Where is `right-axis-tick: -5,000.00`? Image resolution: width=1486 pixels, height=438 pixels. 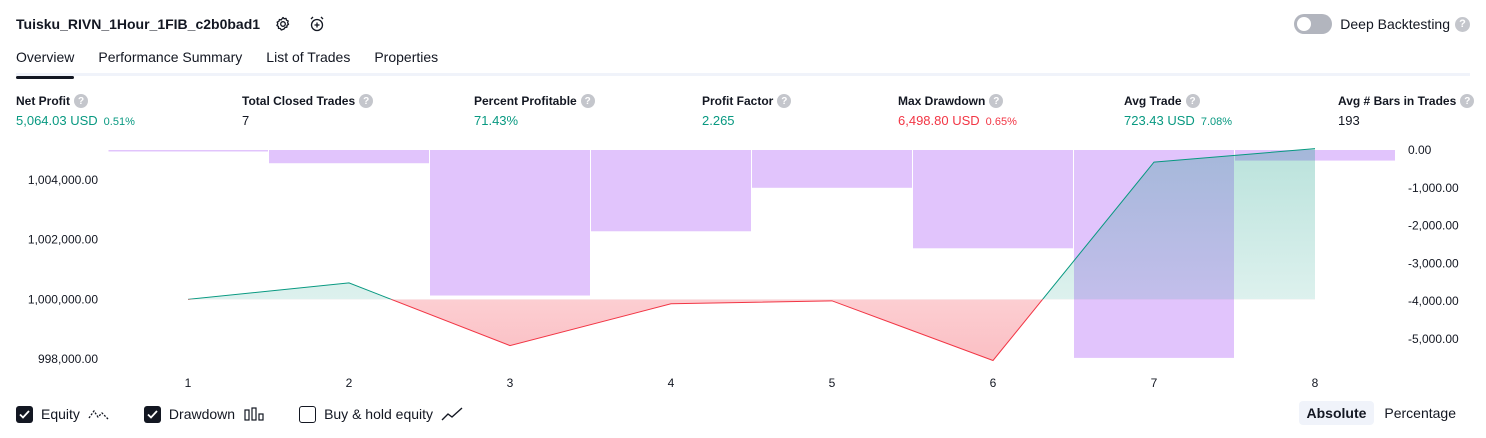 right-axis-tick: -5,000.00 is located at coordinates (1433, 339).